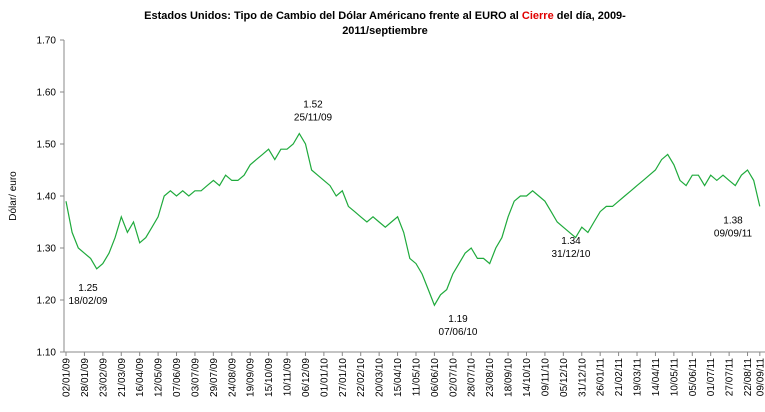 The image size is (765, 412). What do you see at coordinates (385, 31) in the screenshot?
I see `chart-title-line2: 2011/septiembre` at bounding box center [385, 31].